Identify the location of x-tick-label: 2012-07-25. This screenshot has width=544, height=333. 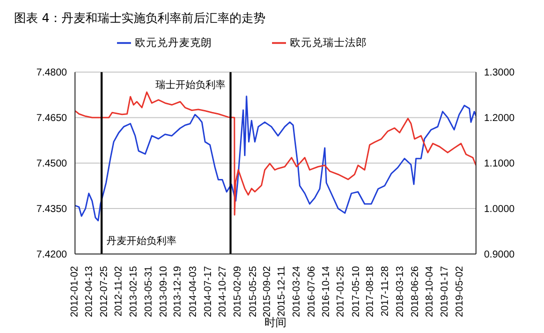
(104, 292).